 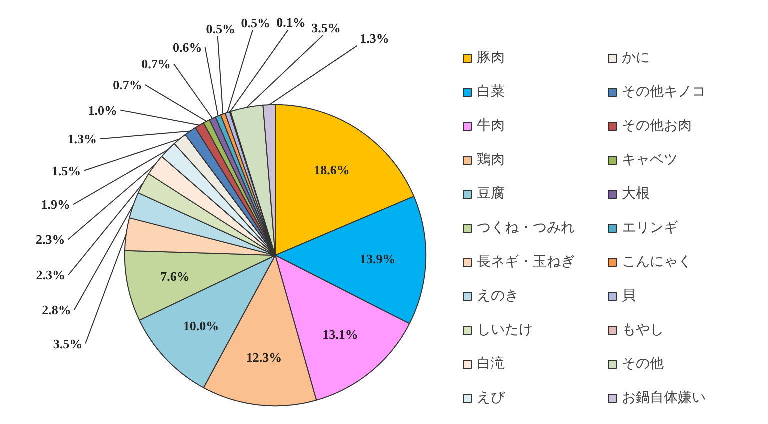 What do you see at coordinates (67, 170) in the screenshot?
I see `data-label: 1.5%` at bounding box center [67, 170].